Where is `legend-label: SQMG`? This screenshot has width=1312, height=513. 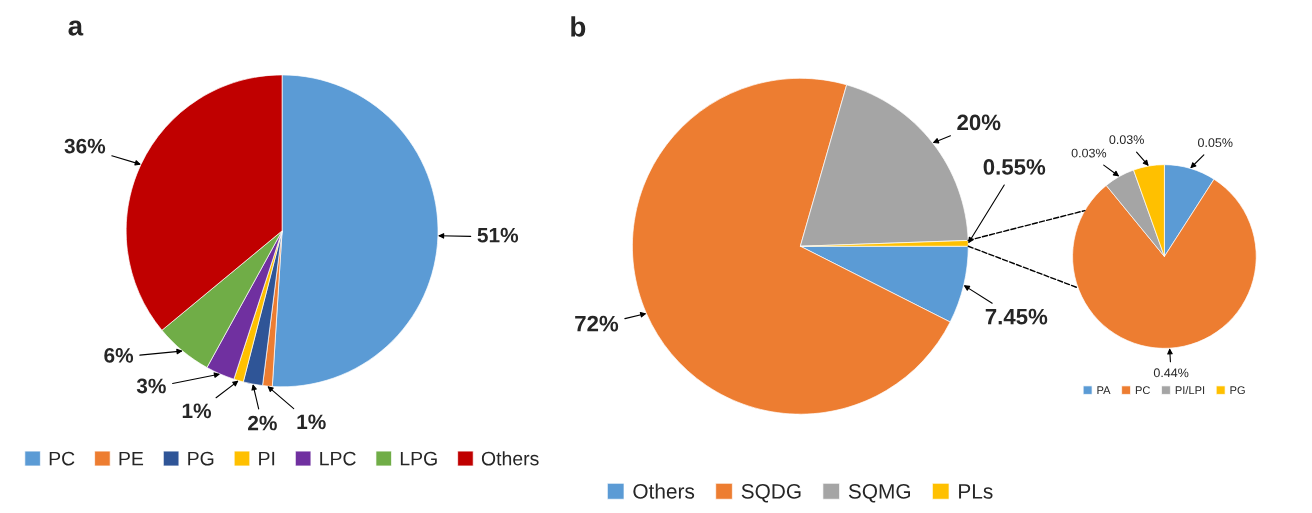
legend-label: SQMG is located at coordinates (879, 493).